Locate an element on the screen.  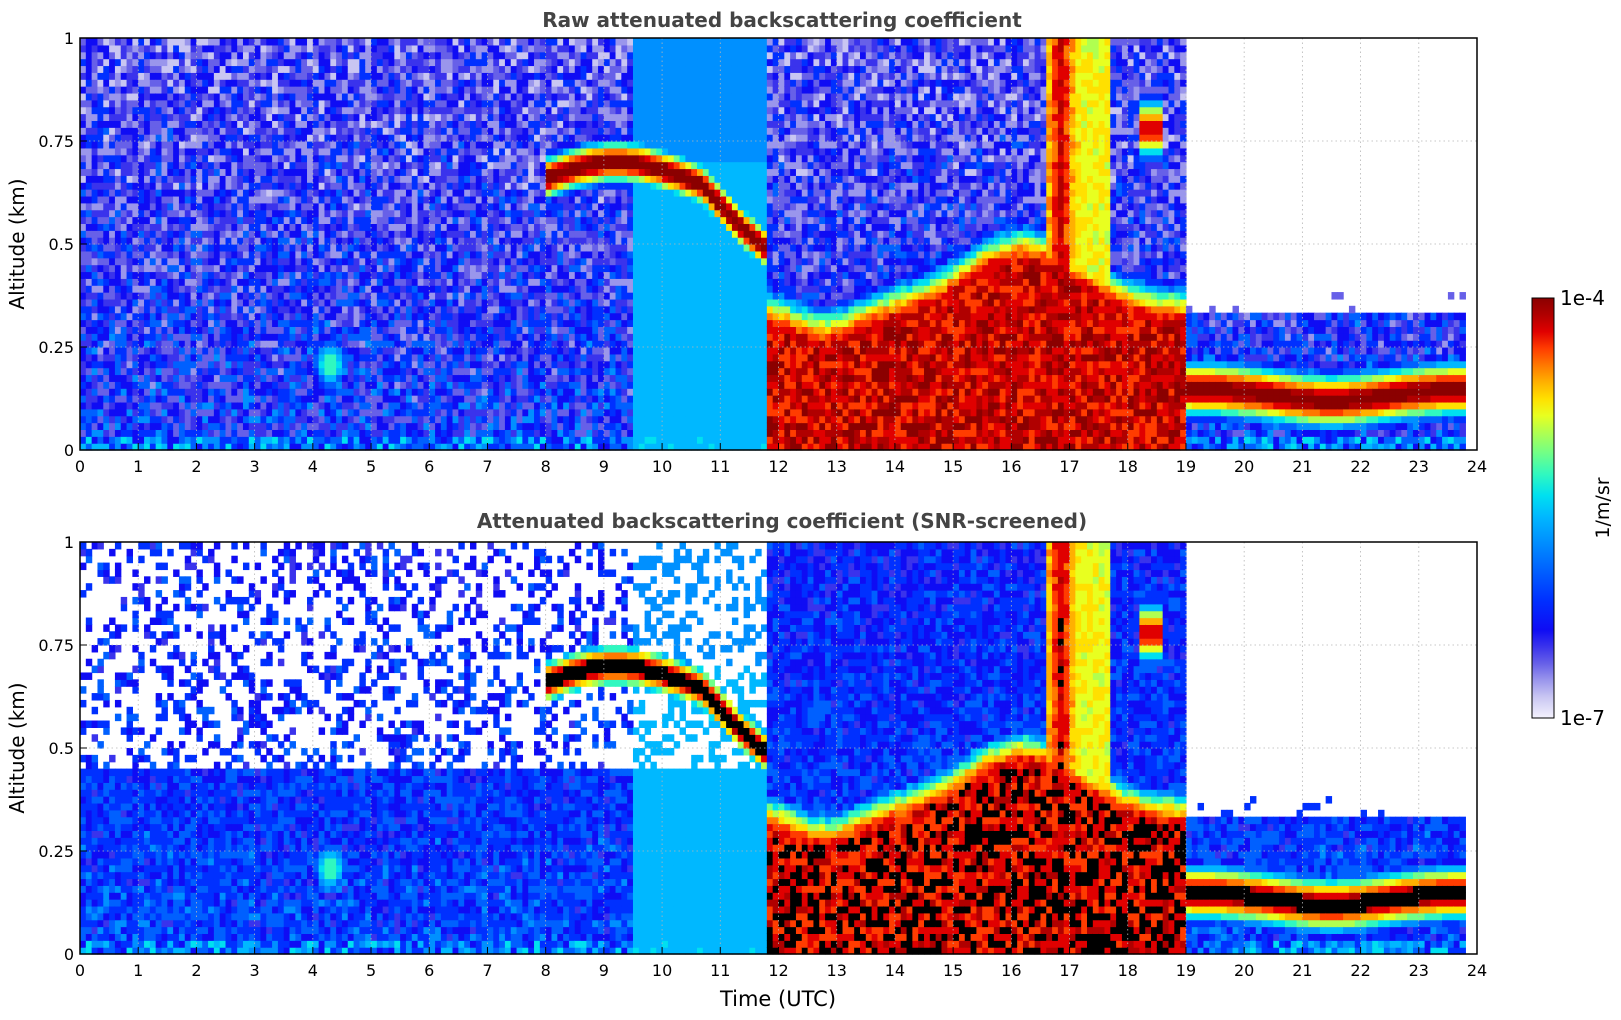
heat-cell-0-1985 is located at coordinates (275, 412).